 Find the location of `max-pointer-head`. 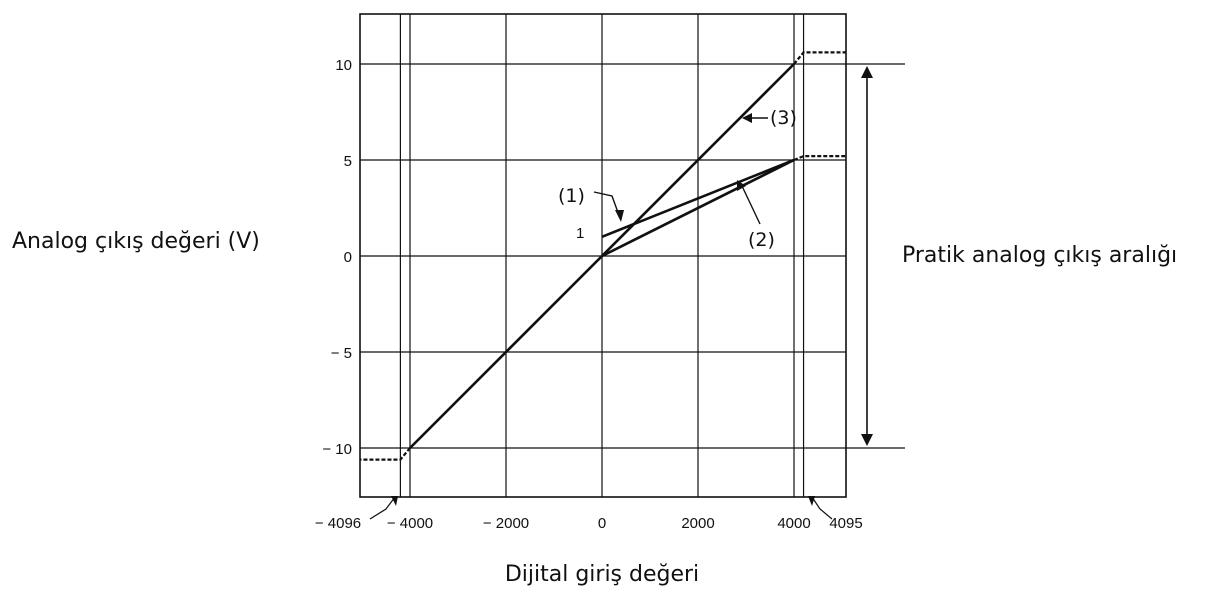

max-pointer-head is located at coordinates (811, 501).